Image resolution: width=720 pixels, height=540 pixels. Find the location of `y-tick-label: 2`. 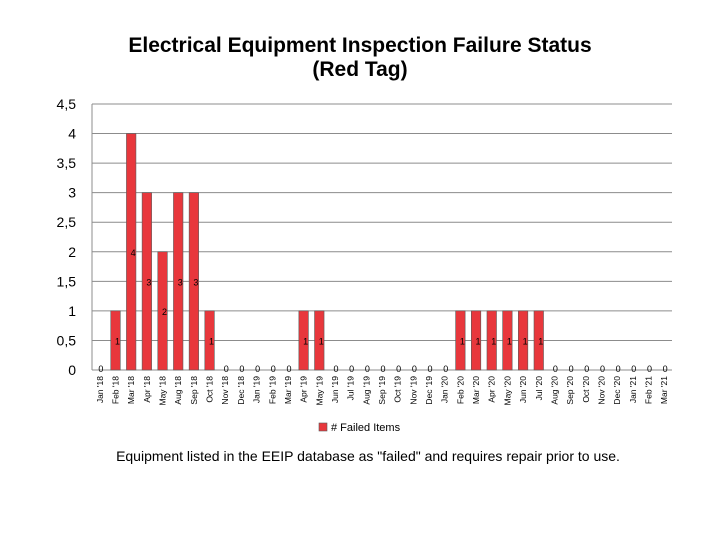

y-tick-label: 2 is located at coordinates (72, 252).